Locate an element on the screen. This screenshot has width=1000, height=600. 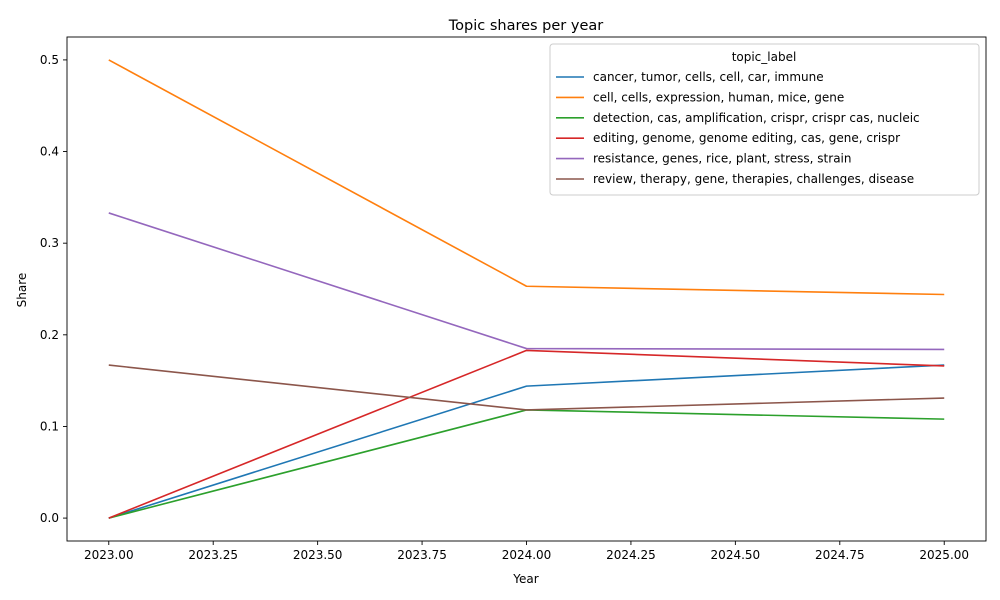
y-tick-label: 0.1 is located at coordinates (49, 426).